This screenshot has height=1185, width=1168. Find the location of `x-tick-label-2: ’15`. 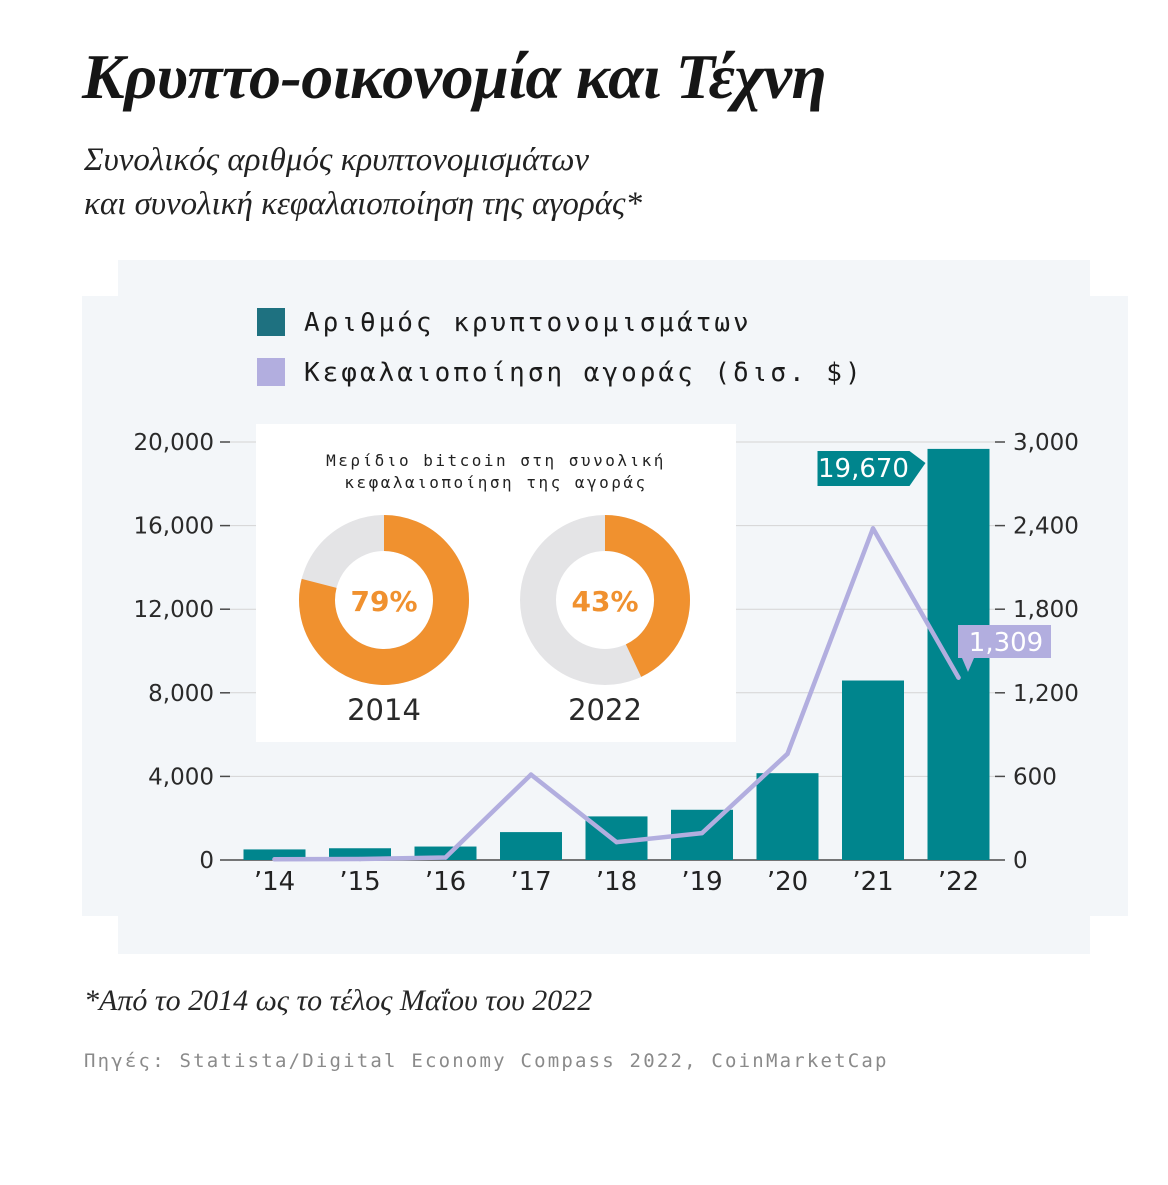

x-tick-label-2: ’15 is located at coordinates (359, 882).